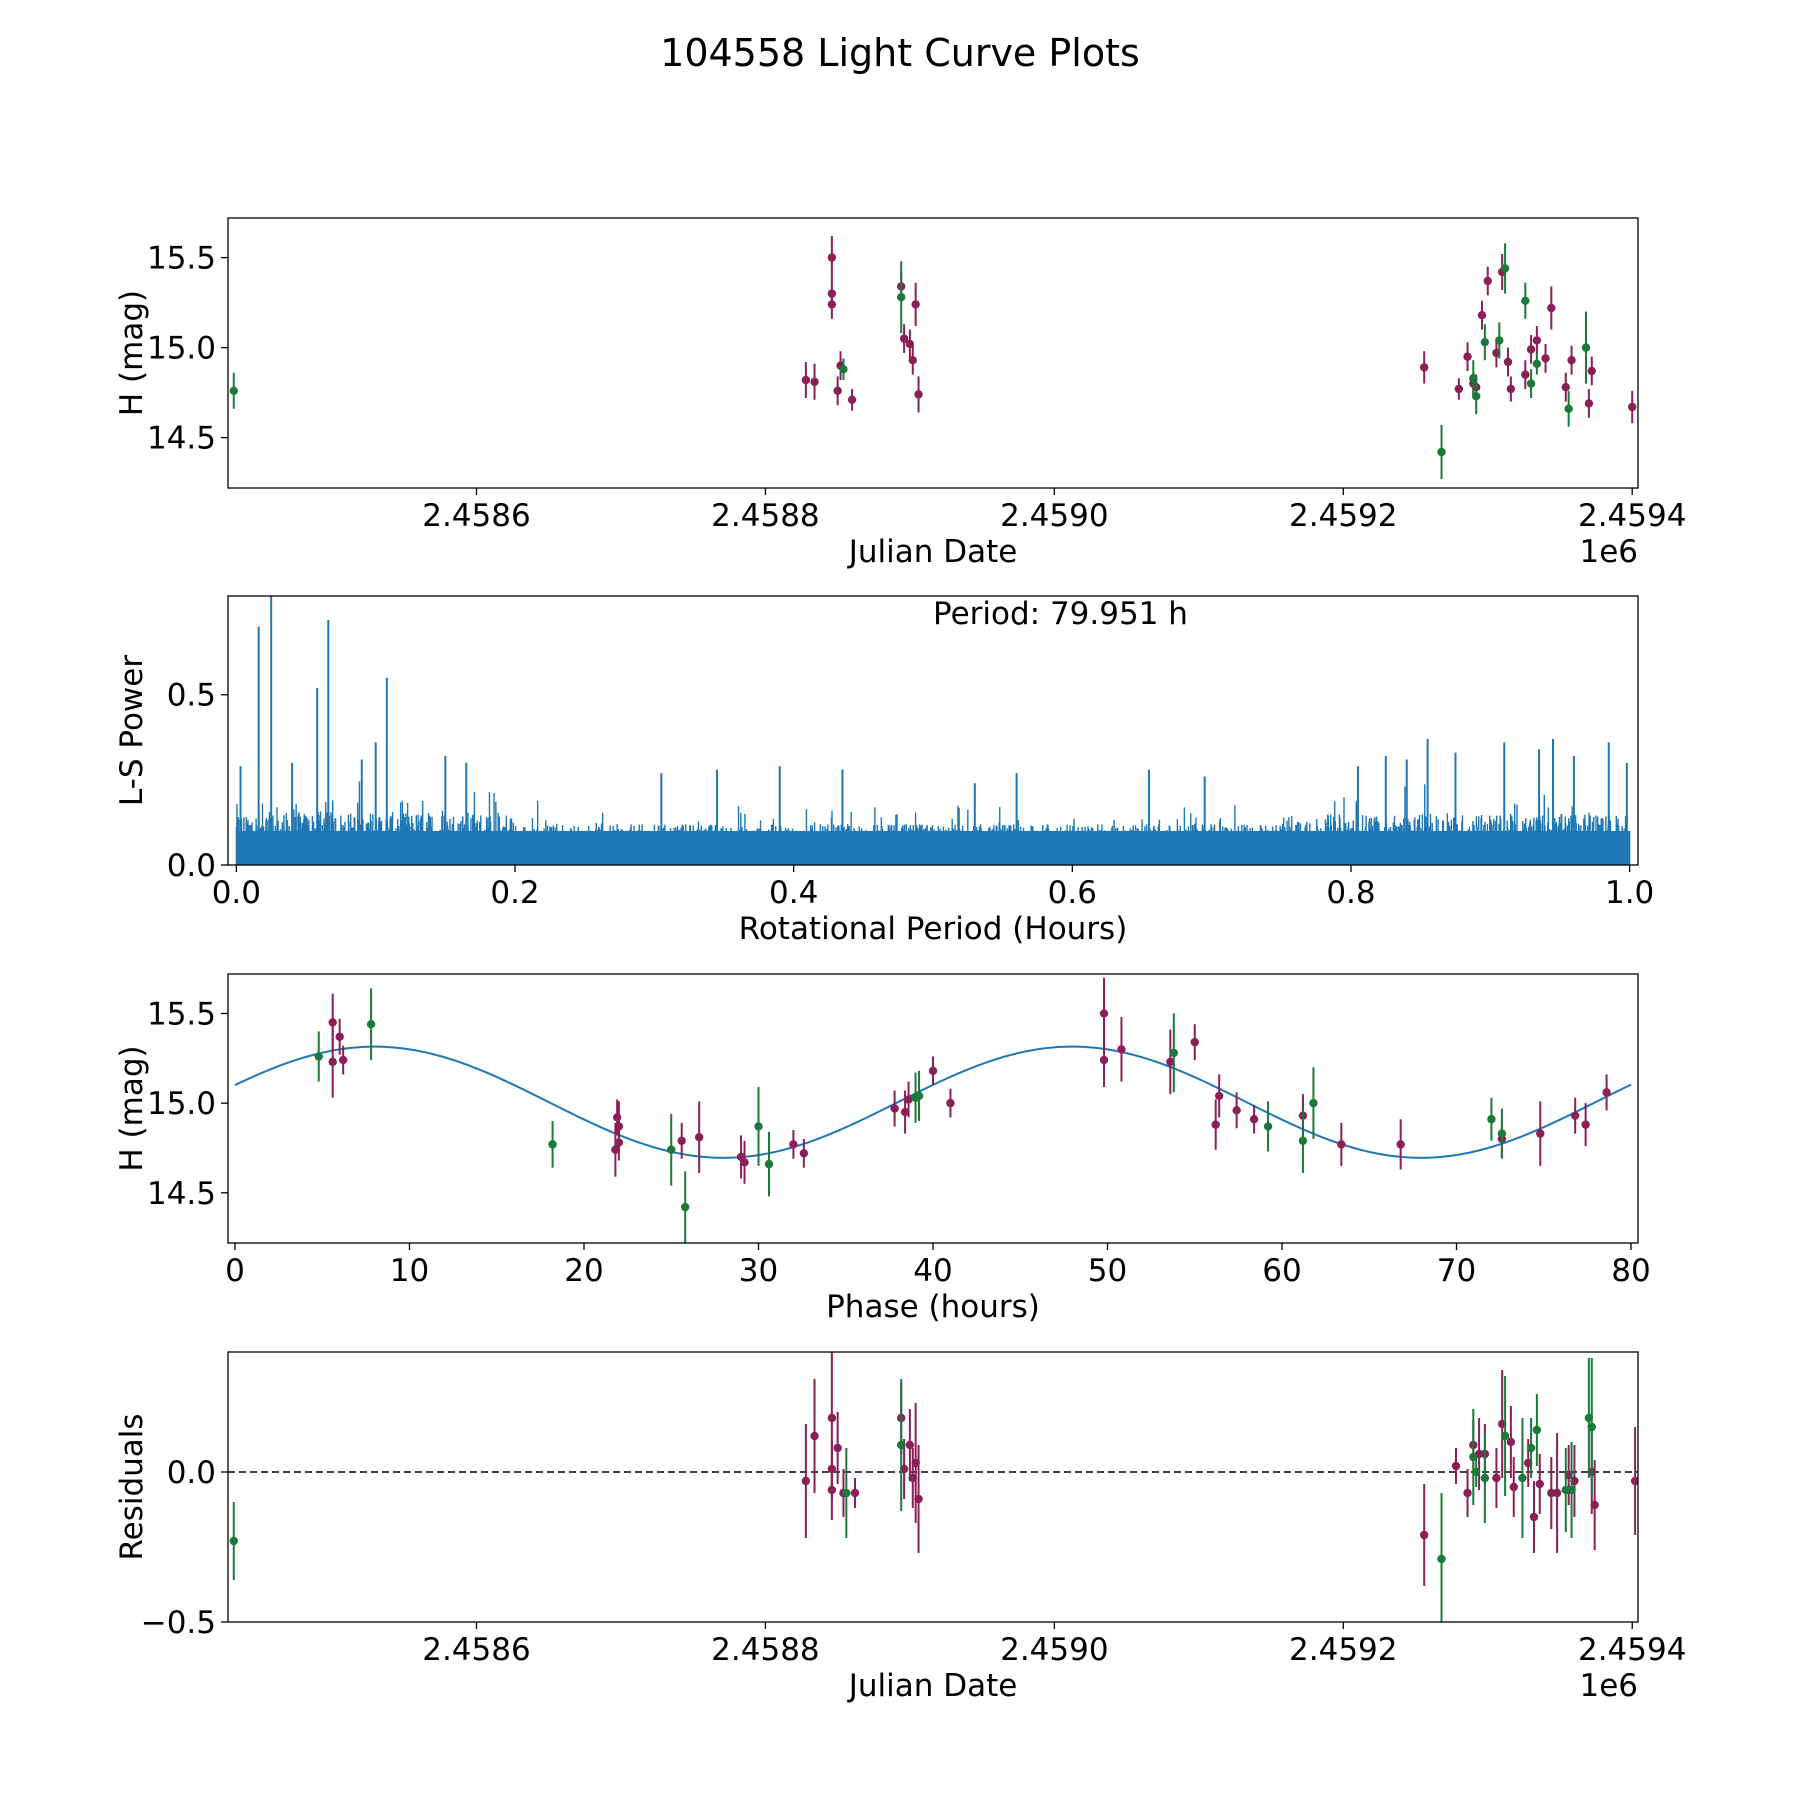 Image resolution: width=1800 pixels, height=1800 pixels. Describe the element at coordinates (191, 1473) in the screenshot. I see `y-tick-label: 0.0` at that location.